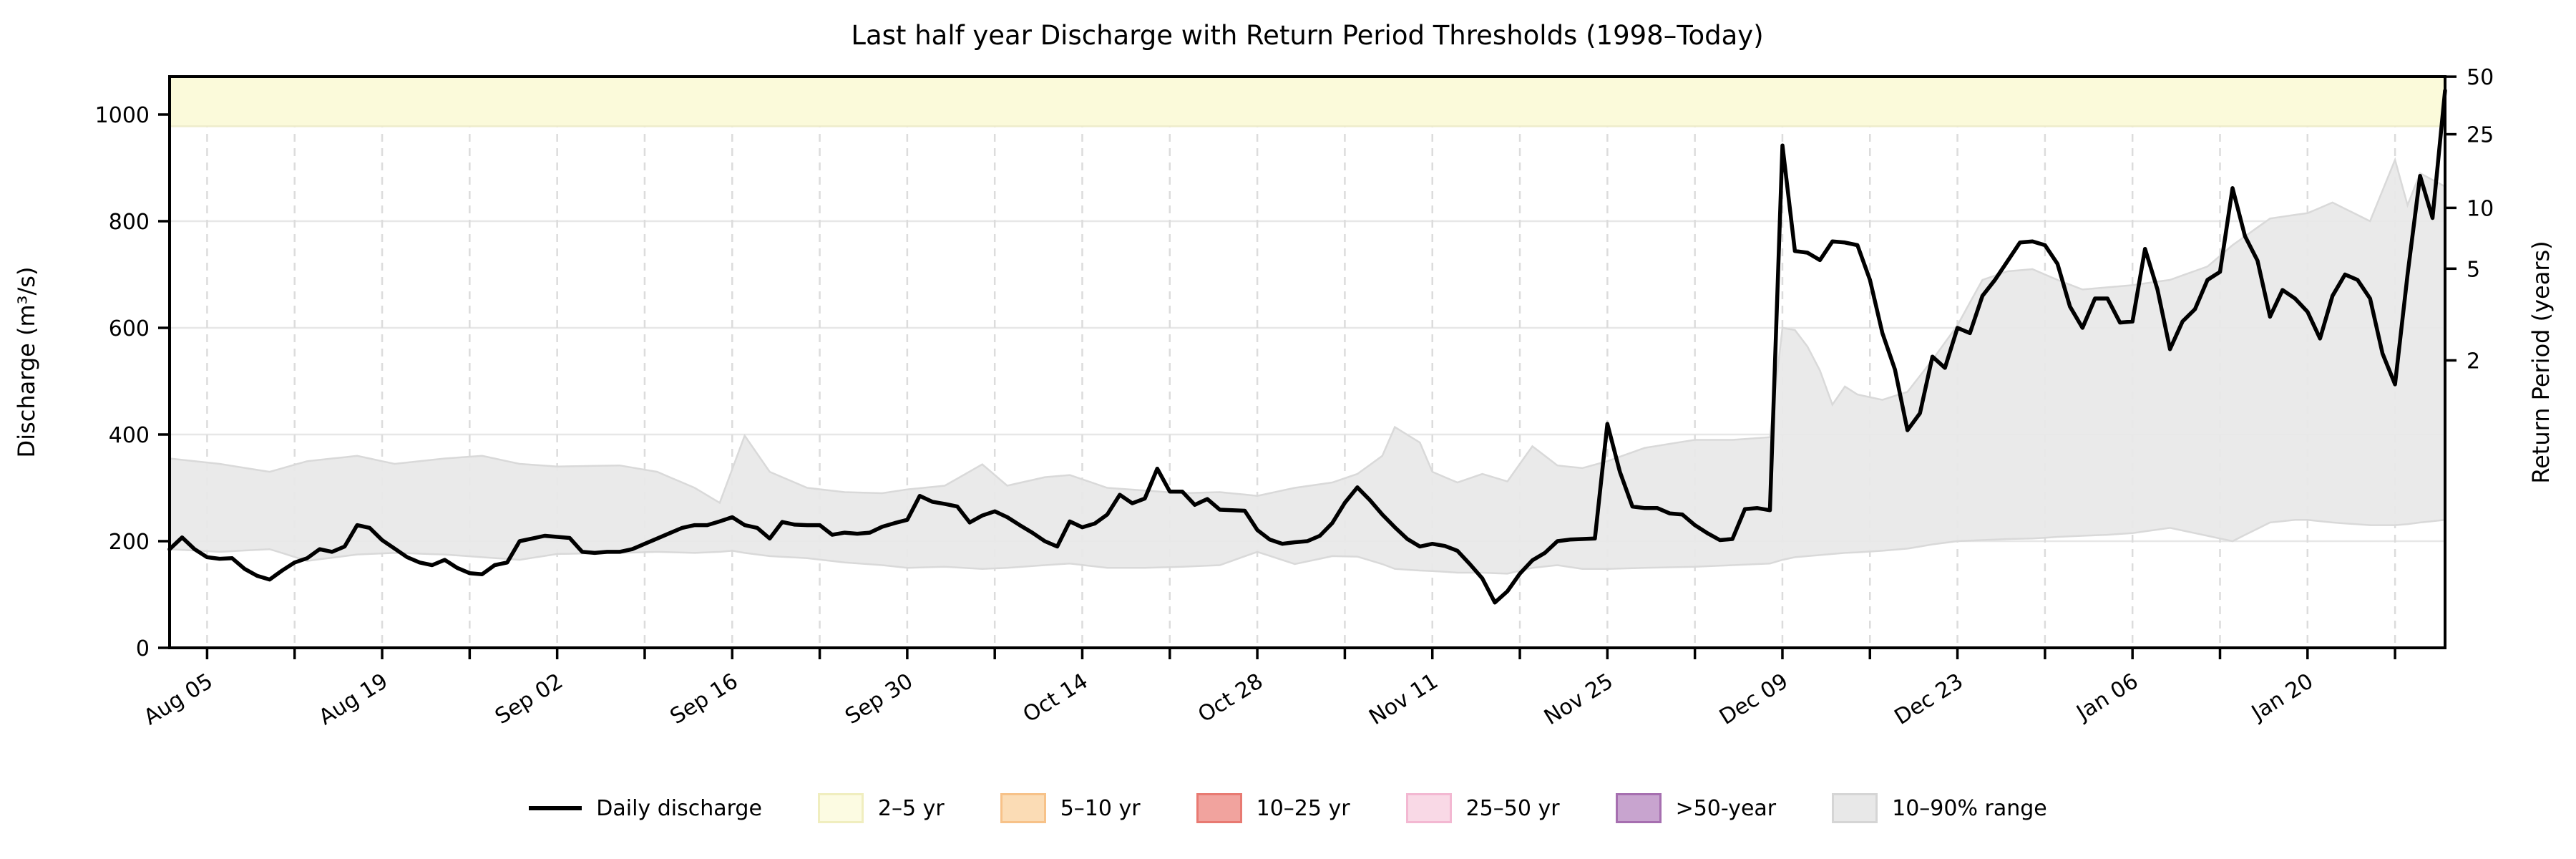 This screenshot has height=859, width=2576. I want to click on rp-tick-label: 10, so click(2480, 208).